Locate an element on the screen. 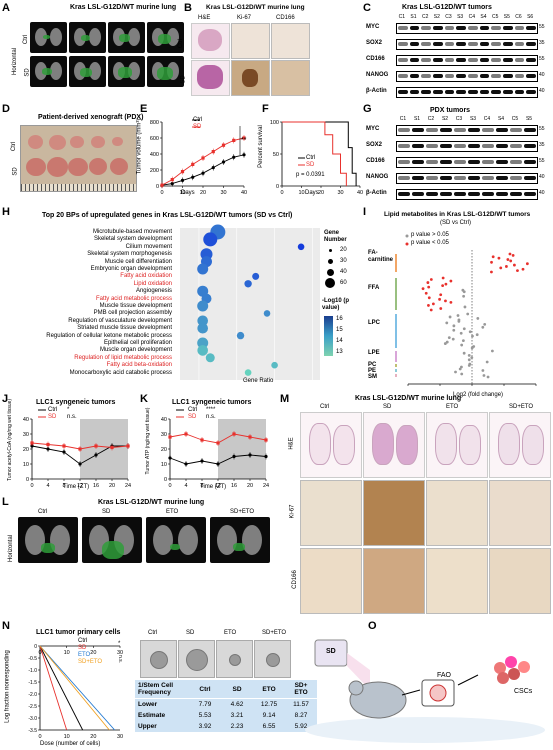  panel-a-week-label: 7w is located at coordinates (164, 16).